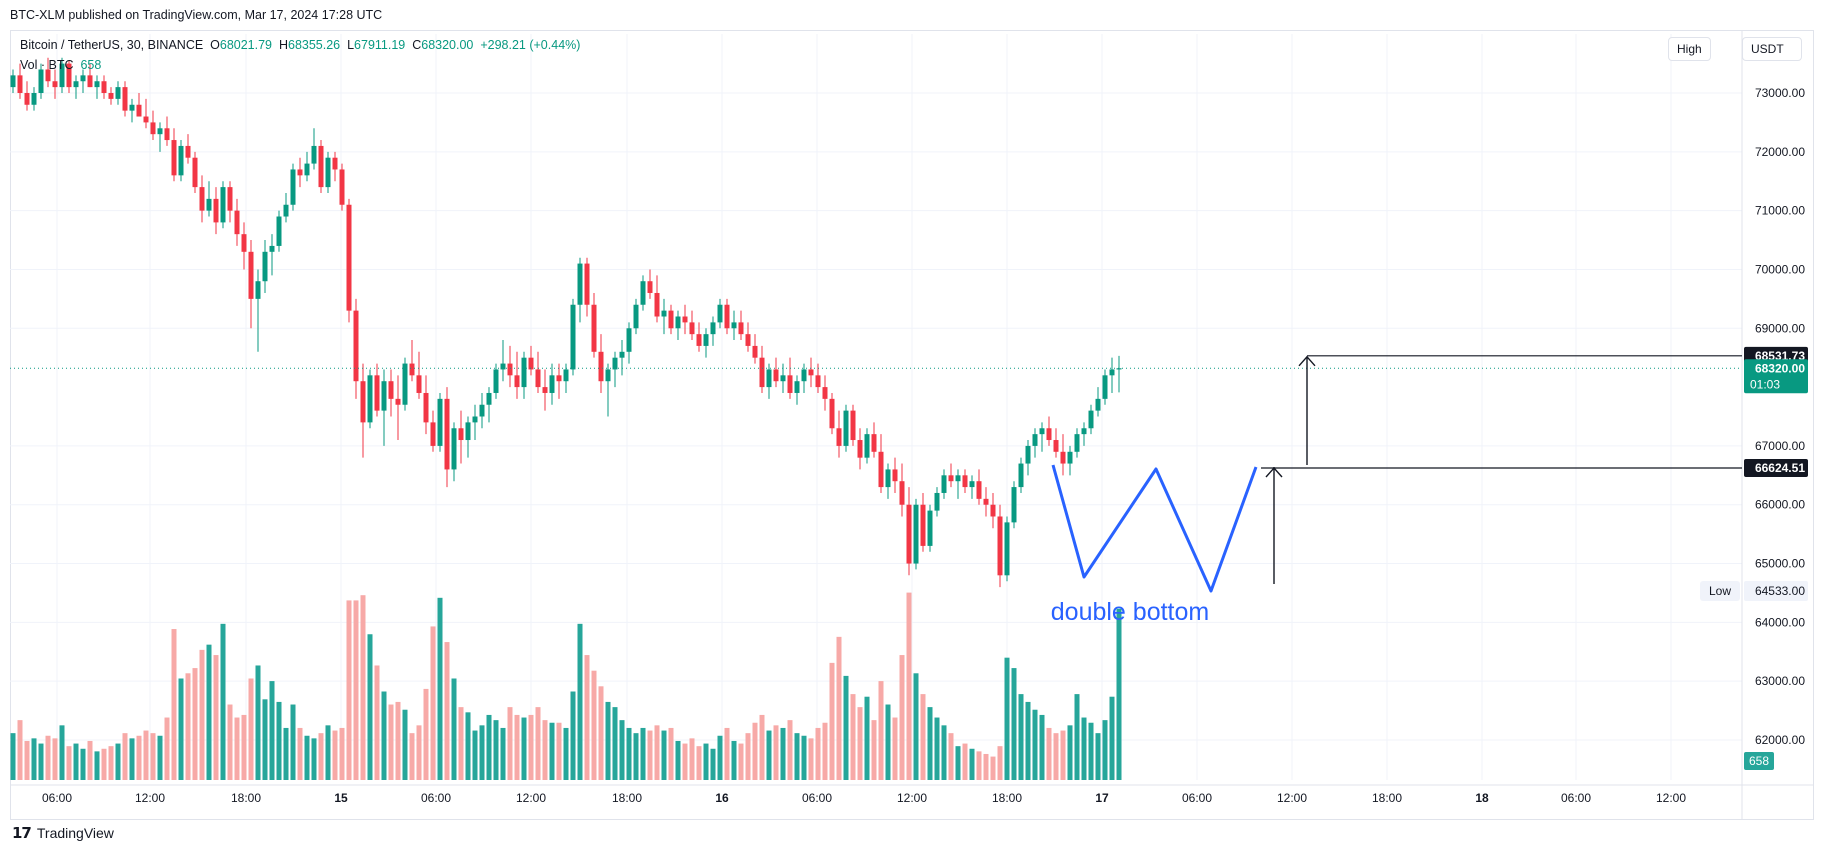  What do you see at coordinates (112, 45) in the screenshot?
I see `symbol-name: Bitcoin / TetherUS, 30, BINANCE` at bounding box center [112, 45].